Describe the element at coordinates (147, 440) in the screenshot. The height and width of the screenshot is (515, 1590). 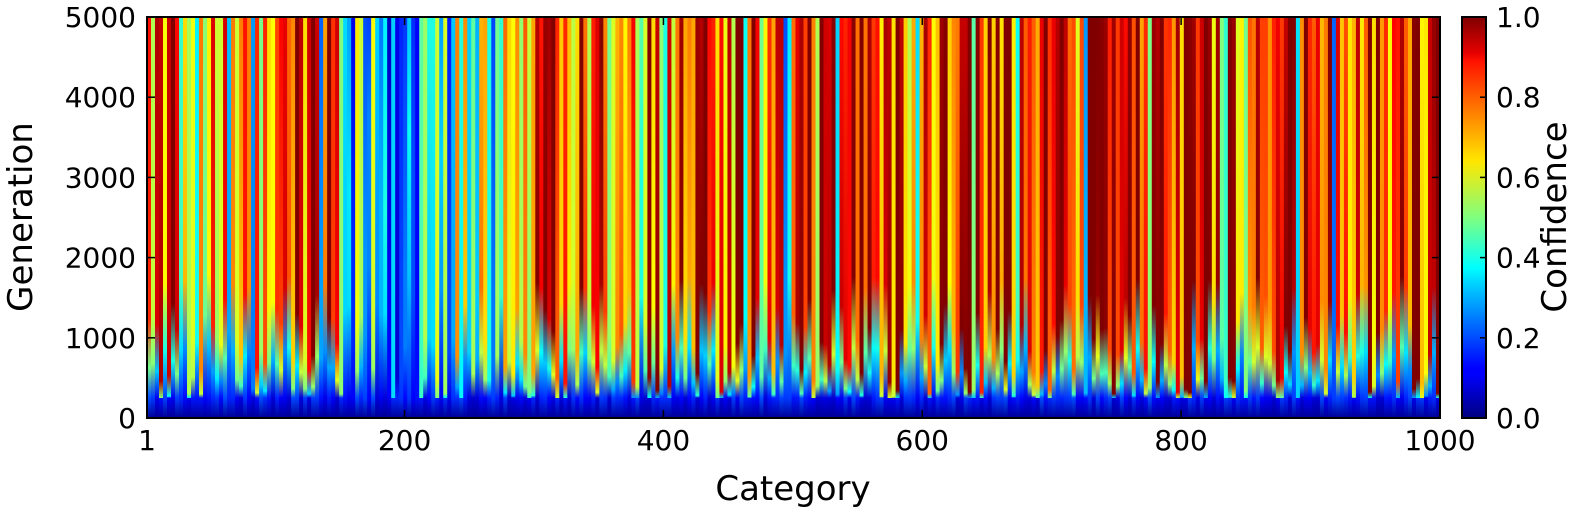
I see `x-tick-label: 1` at that location.